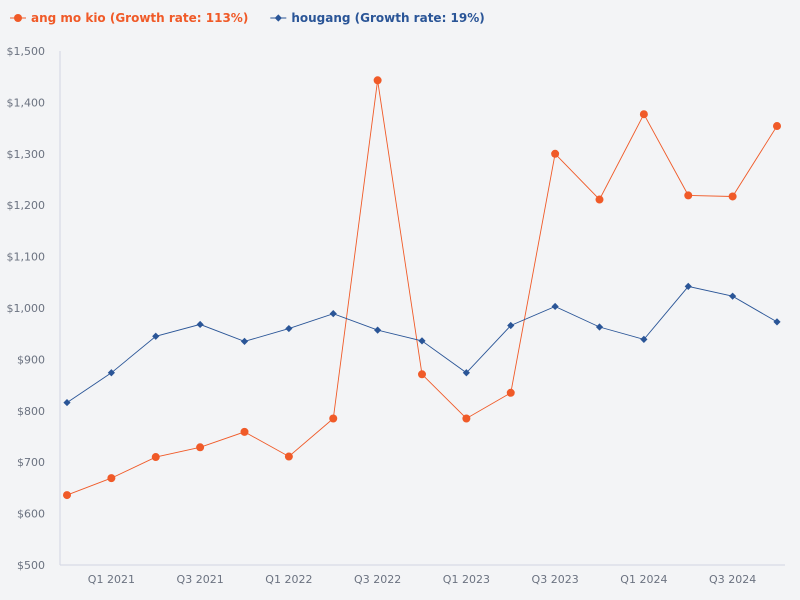  Describe the element at coordinates (31, 359) in the screenshot. I see `y-tick-label: $900` at that location.